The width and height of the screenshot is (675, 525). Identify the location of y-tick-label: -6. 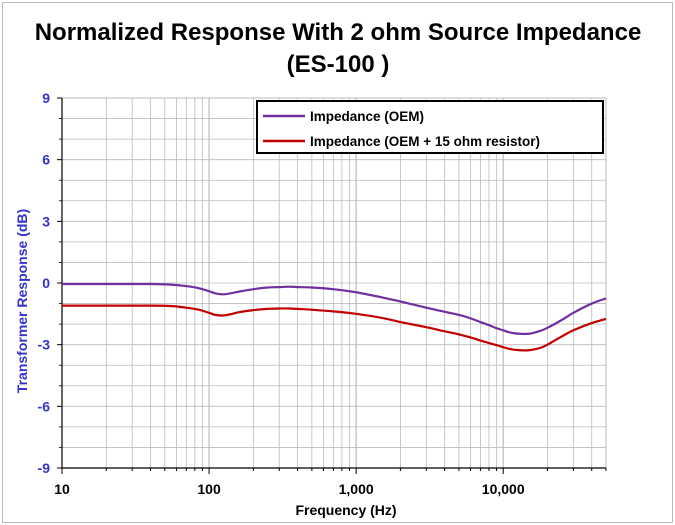
(44, 406).